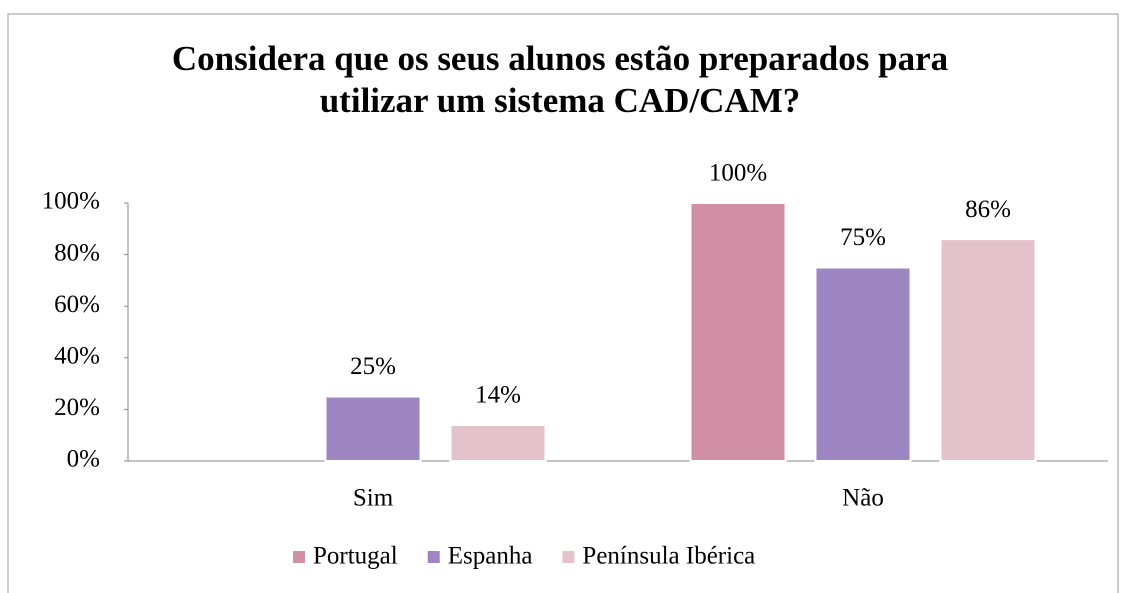  Describe the element at coordinates (498, 395) in the screenshot. I see `data-label: 14%` at that location.